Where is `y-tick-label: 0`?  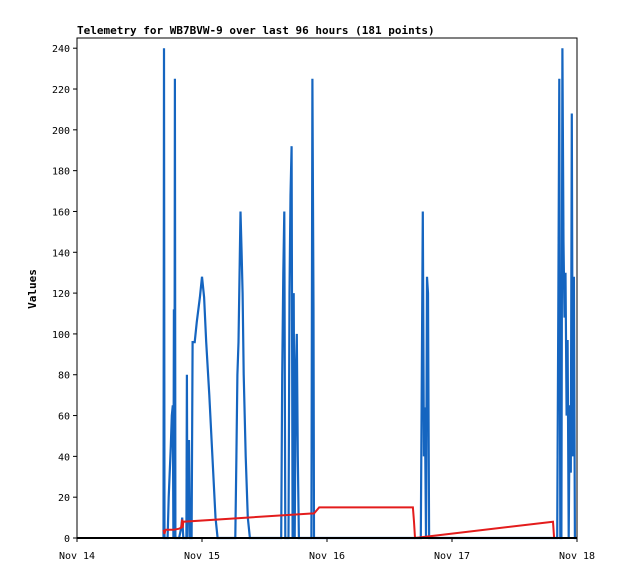
y-tick-label: 0 is located at coordinates (67, 539).